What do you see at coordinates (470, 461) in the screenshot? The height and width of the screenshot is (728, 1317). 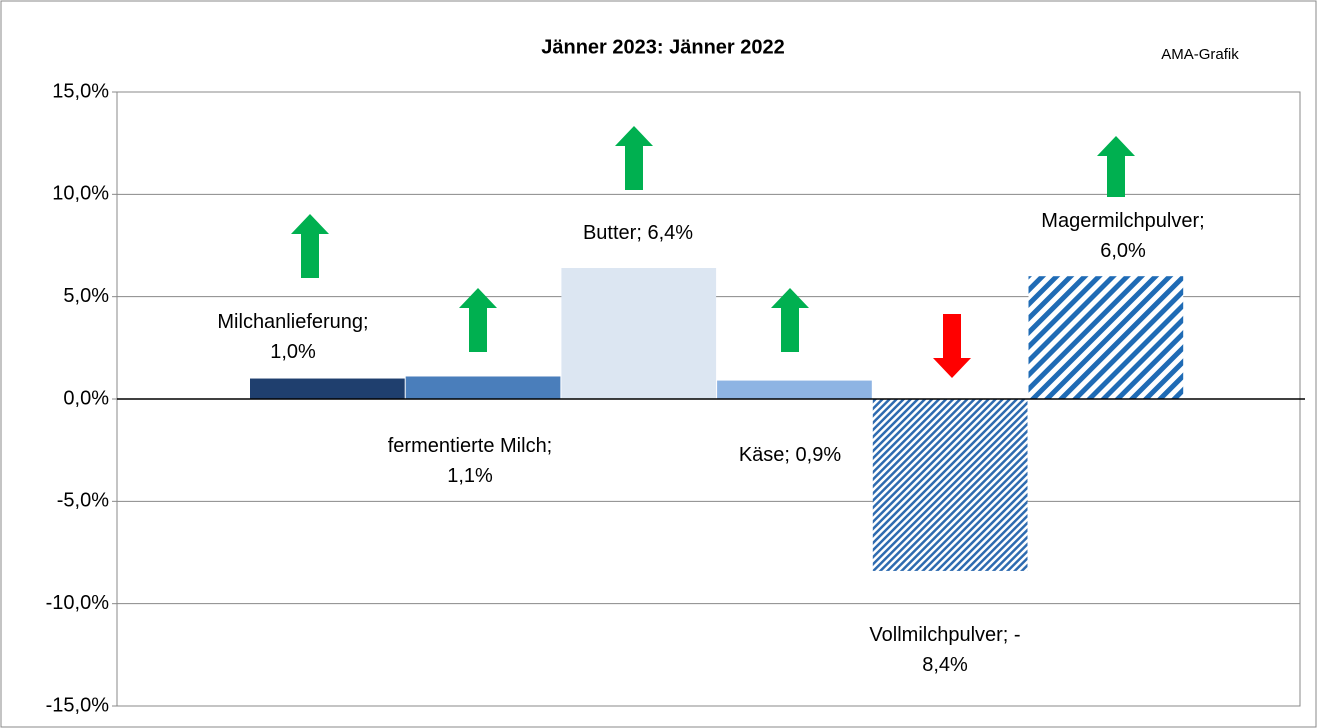 I see `data-label: fermentierte Milch; 1,1%` at bounding box center [470, 461].